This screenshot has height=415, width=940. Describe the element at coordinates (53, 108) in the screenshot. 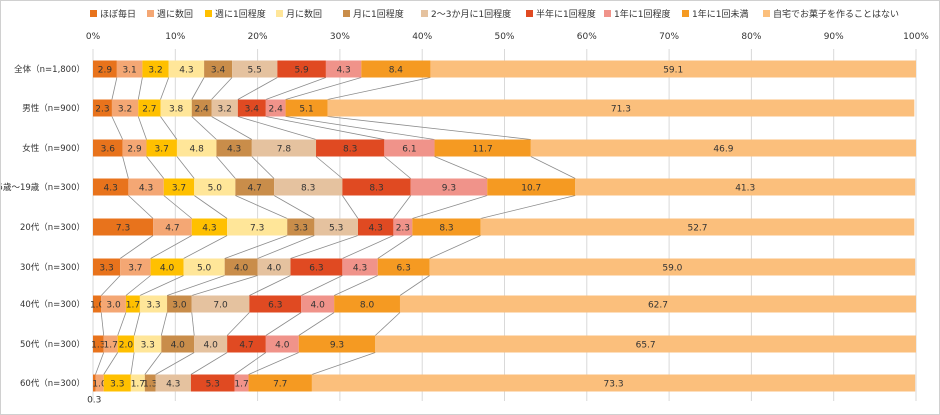

I see `category-label: 男性（n=900）` at that location.